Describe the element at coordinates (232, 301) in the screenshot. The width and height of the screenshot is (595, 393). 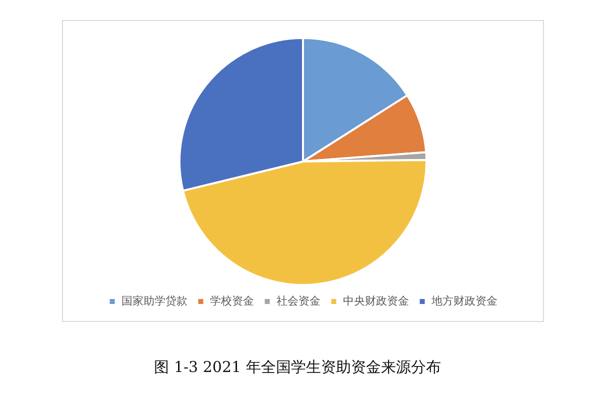
I see `legend-label: 学校资金` at that location.